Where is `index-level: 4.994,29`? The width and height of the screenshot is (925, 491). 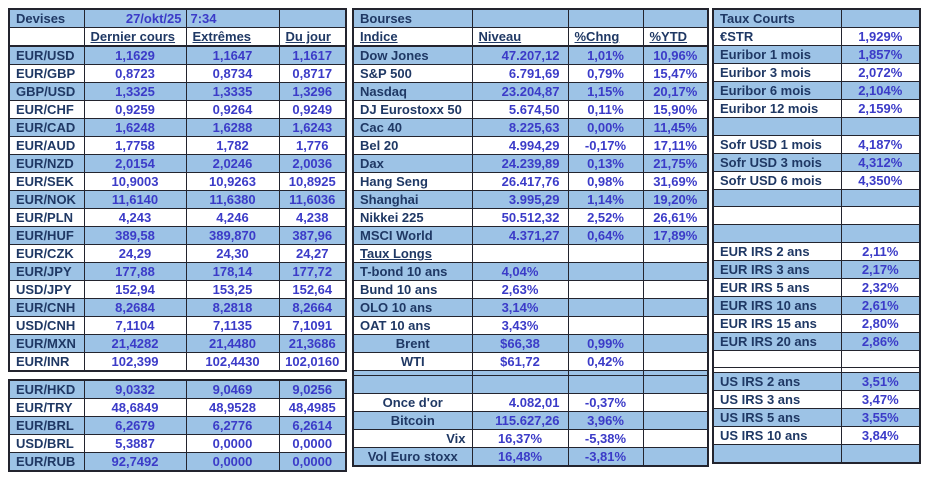
index-level: 4.994,29 is located at coordinates (520, 145).